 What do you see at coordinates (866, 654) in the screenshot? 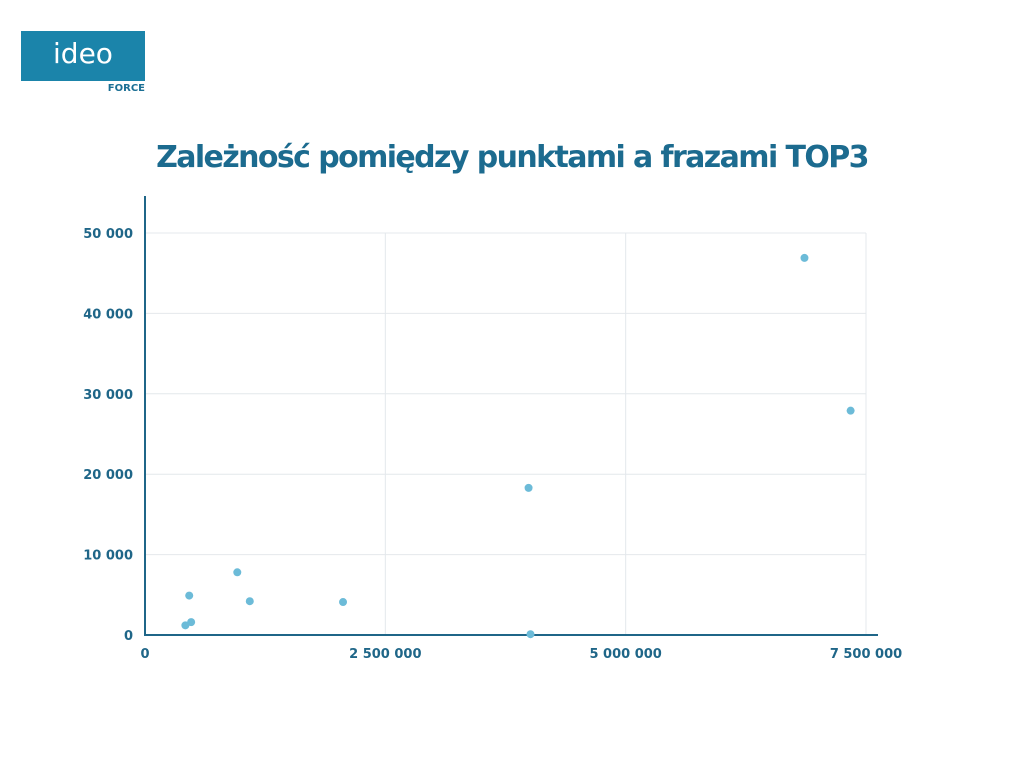
I see `x-tick-label: 7 500 000` at bounding box center [866, 654].